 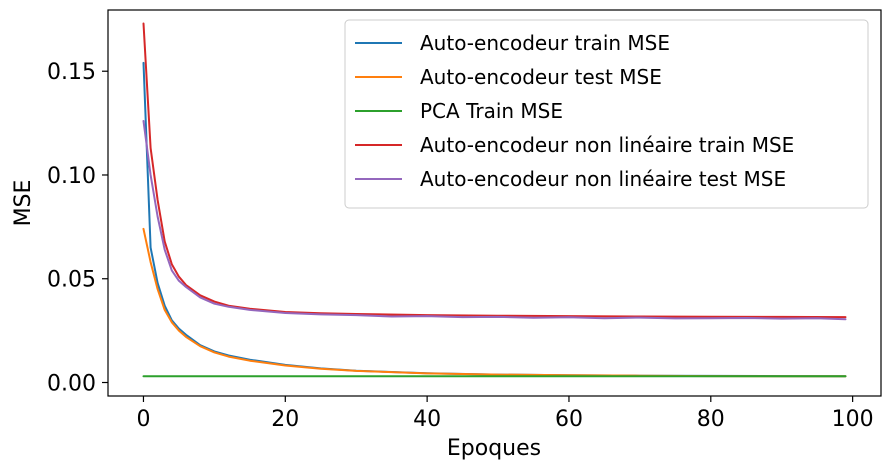 I want to click on x-tick-label: 40, so click(x=427, y=419).